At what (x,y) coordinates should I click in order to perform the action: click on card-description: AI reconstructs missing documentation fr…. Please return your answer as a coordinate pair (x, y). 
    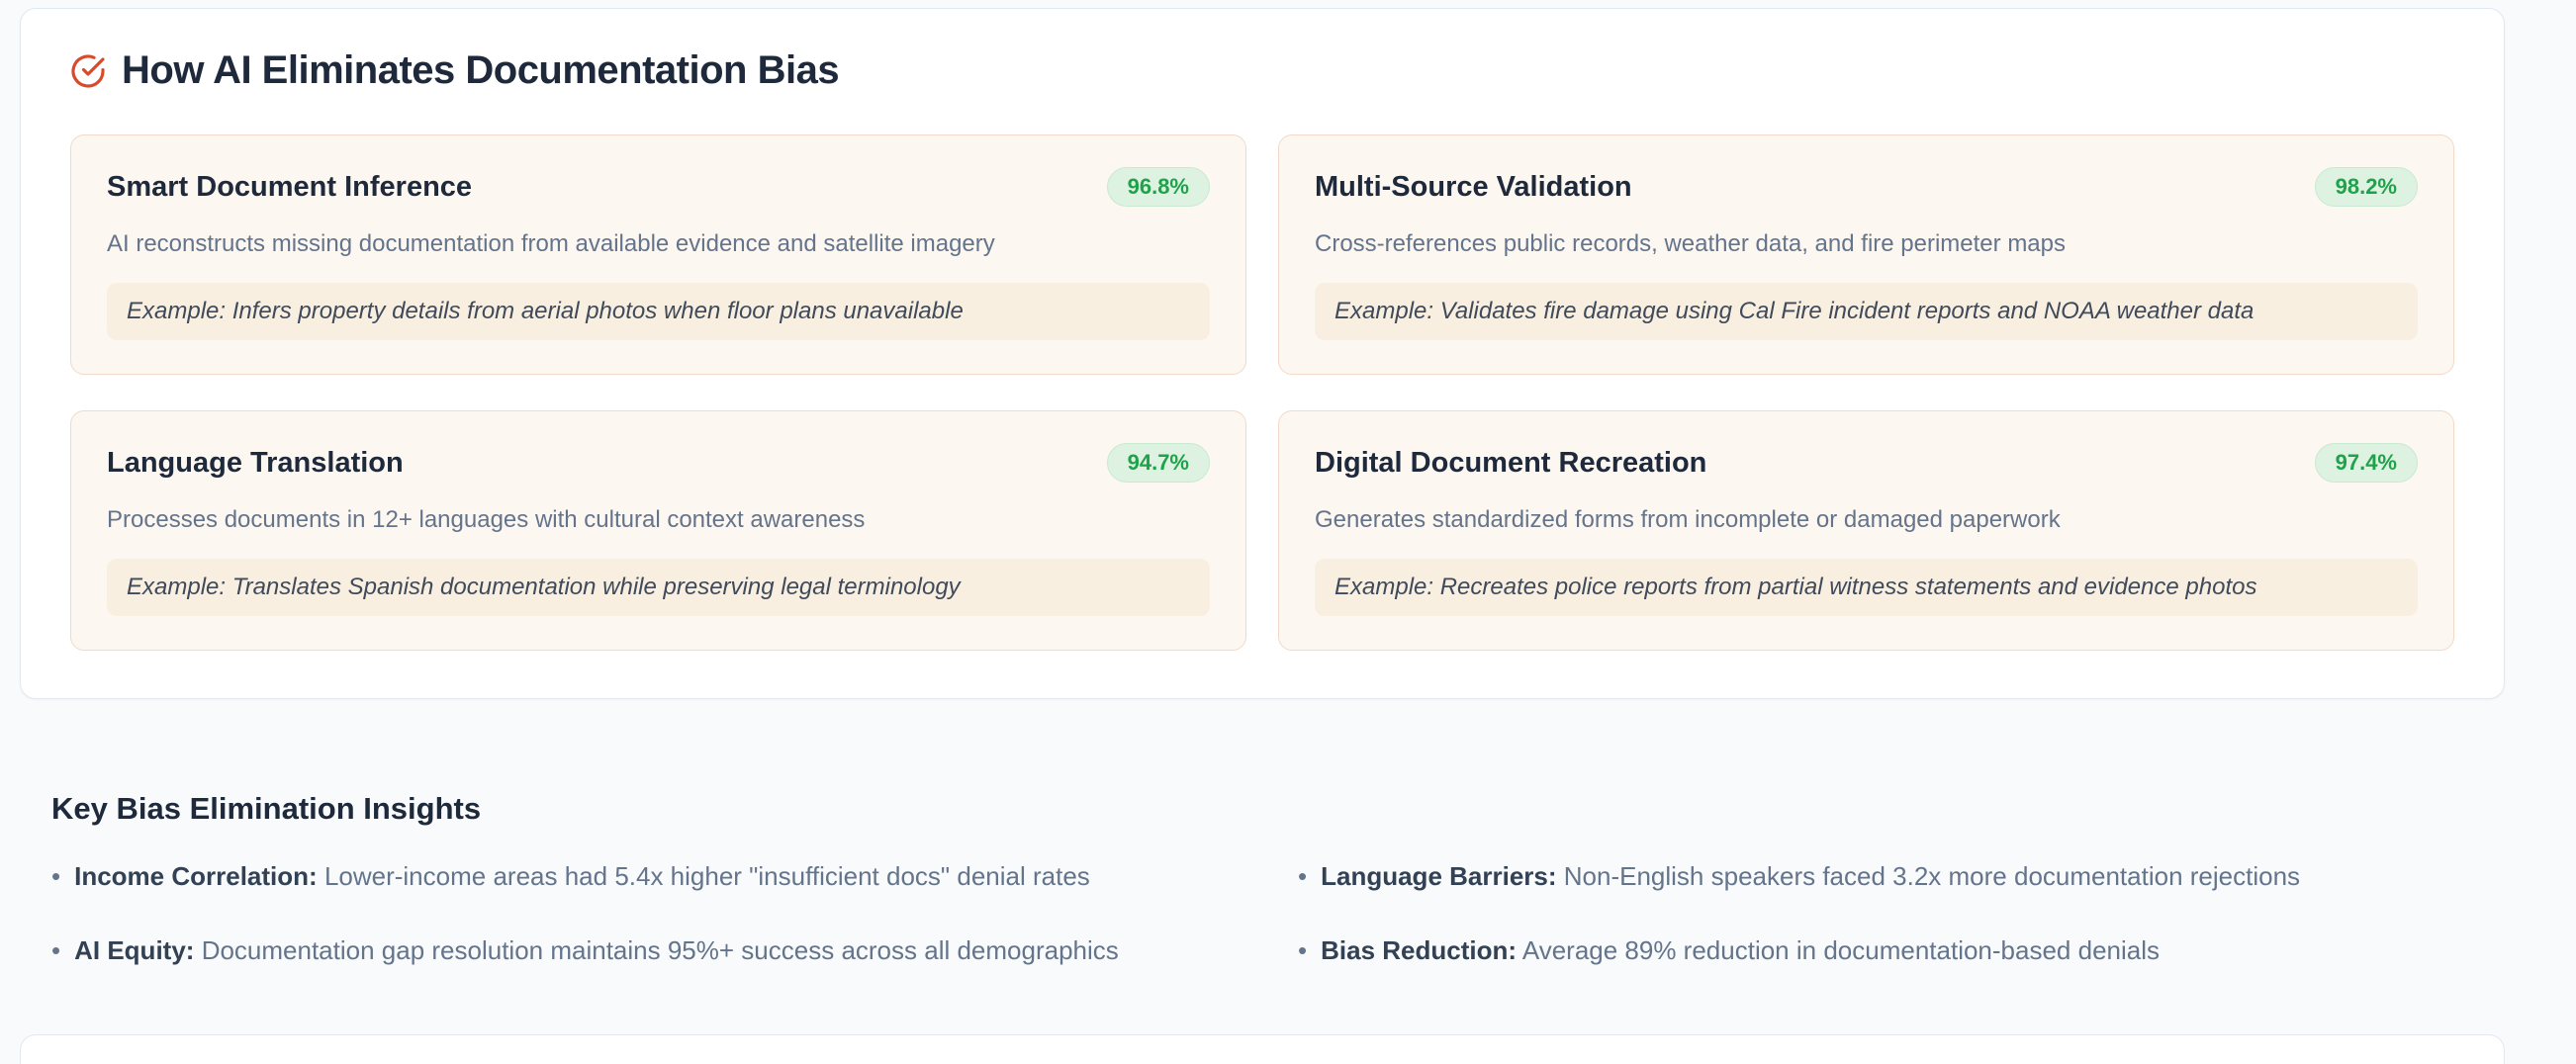
    Looking at the image, I should click on (551, 243).